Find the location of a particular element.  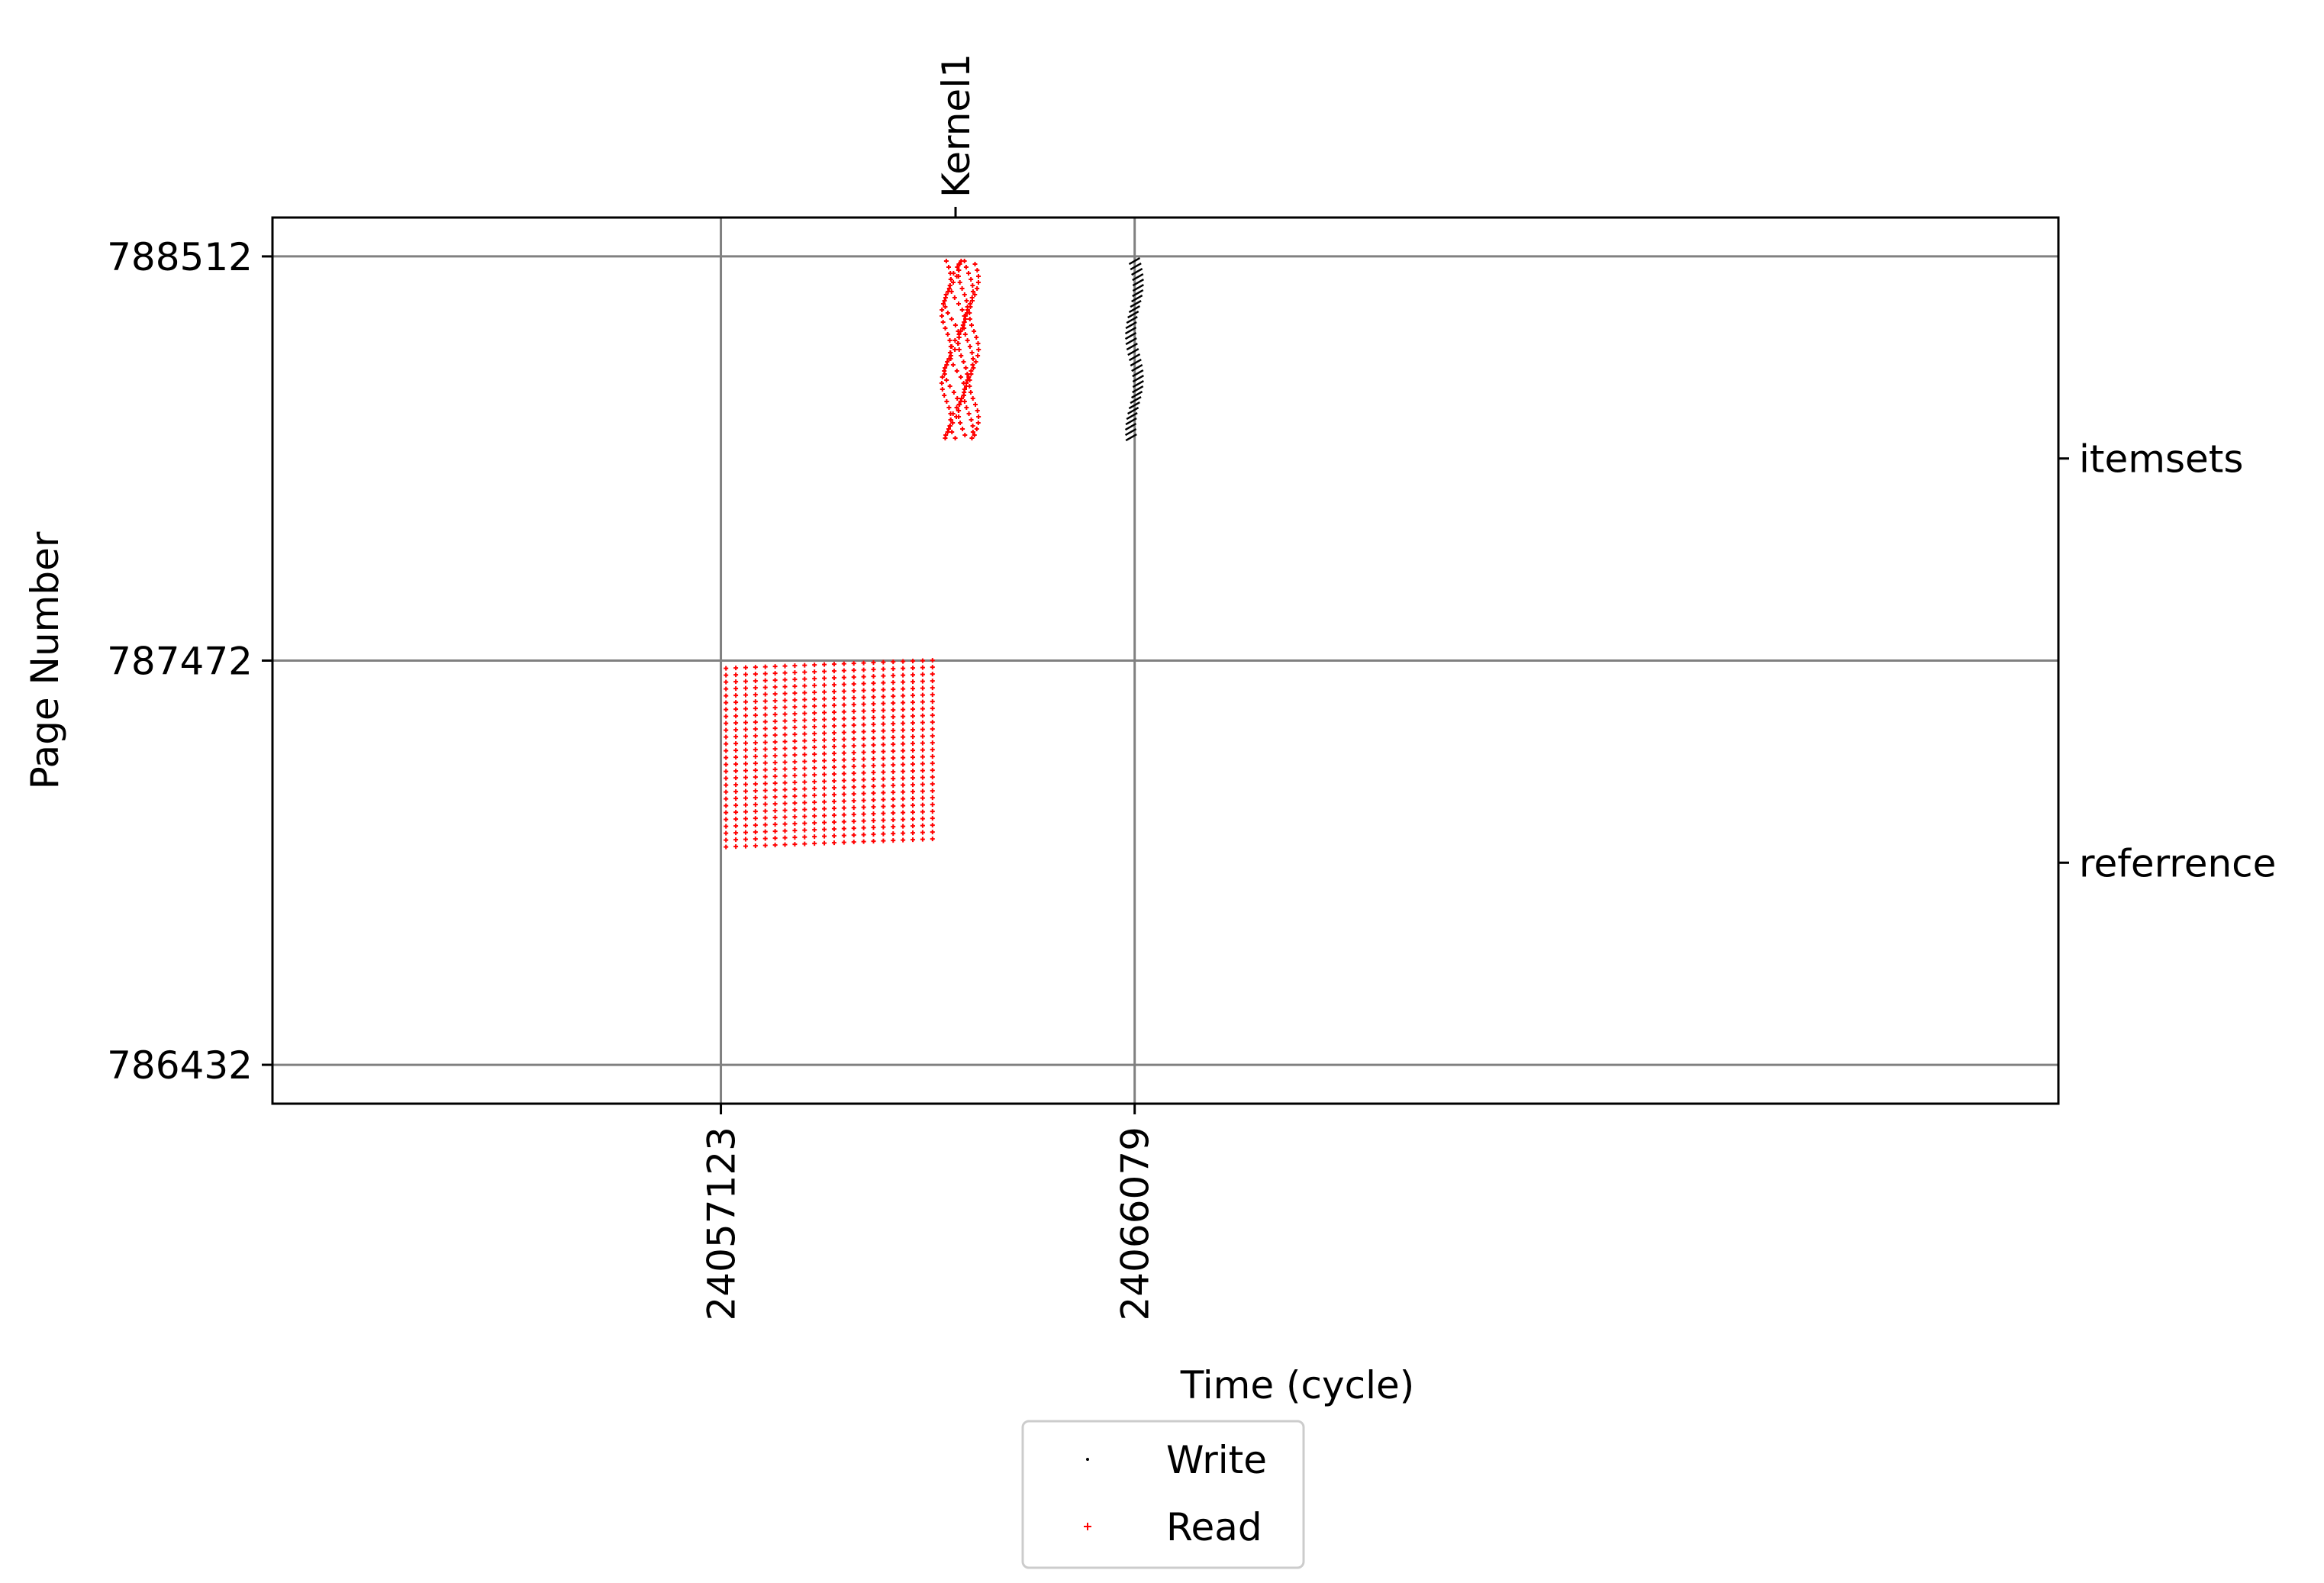

cluster is located at coordinates (829, 754).